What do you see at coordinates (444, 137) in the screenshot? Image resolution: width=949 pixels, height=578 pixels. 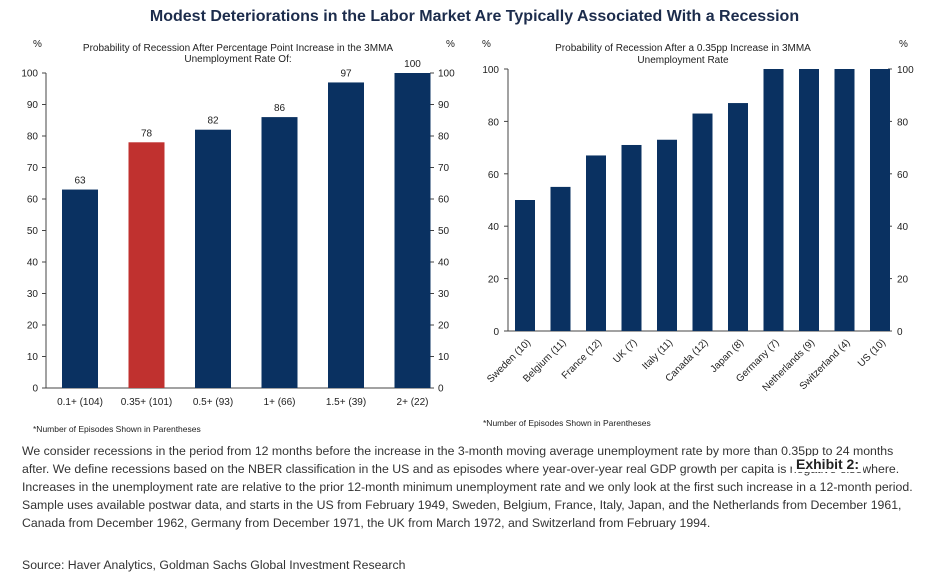 I see `left-y-tick-label-right: 80` at bounding box center [444, 137].